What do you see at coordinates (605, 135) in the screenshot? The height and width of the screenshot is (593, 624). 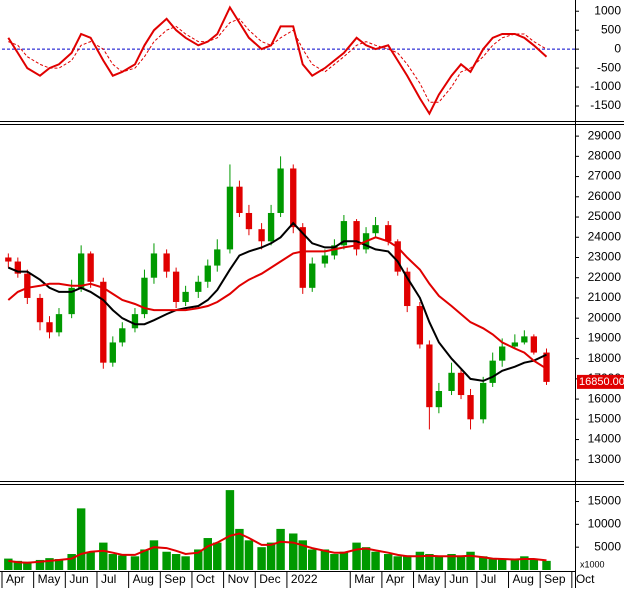 I see `y-tick-label: 29000` at bounding box center [605, 135].